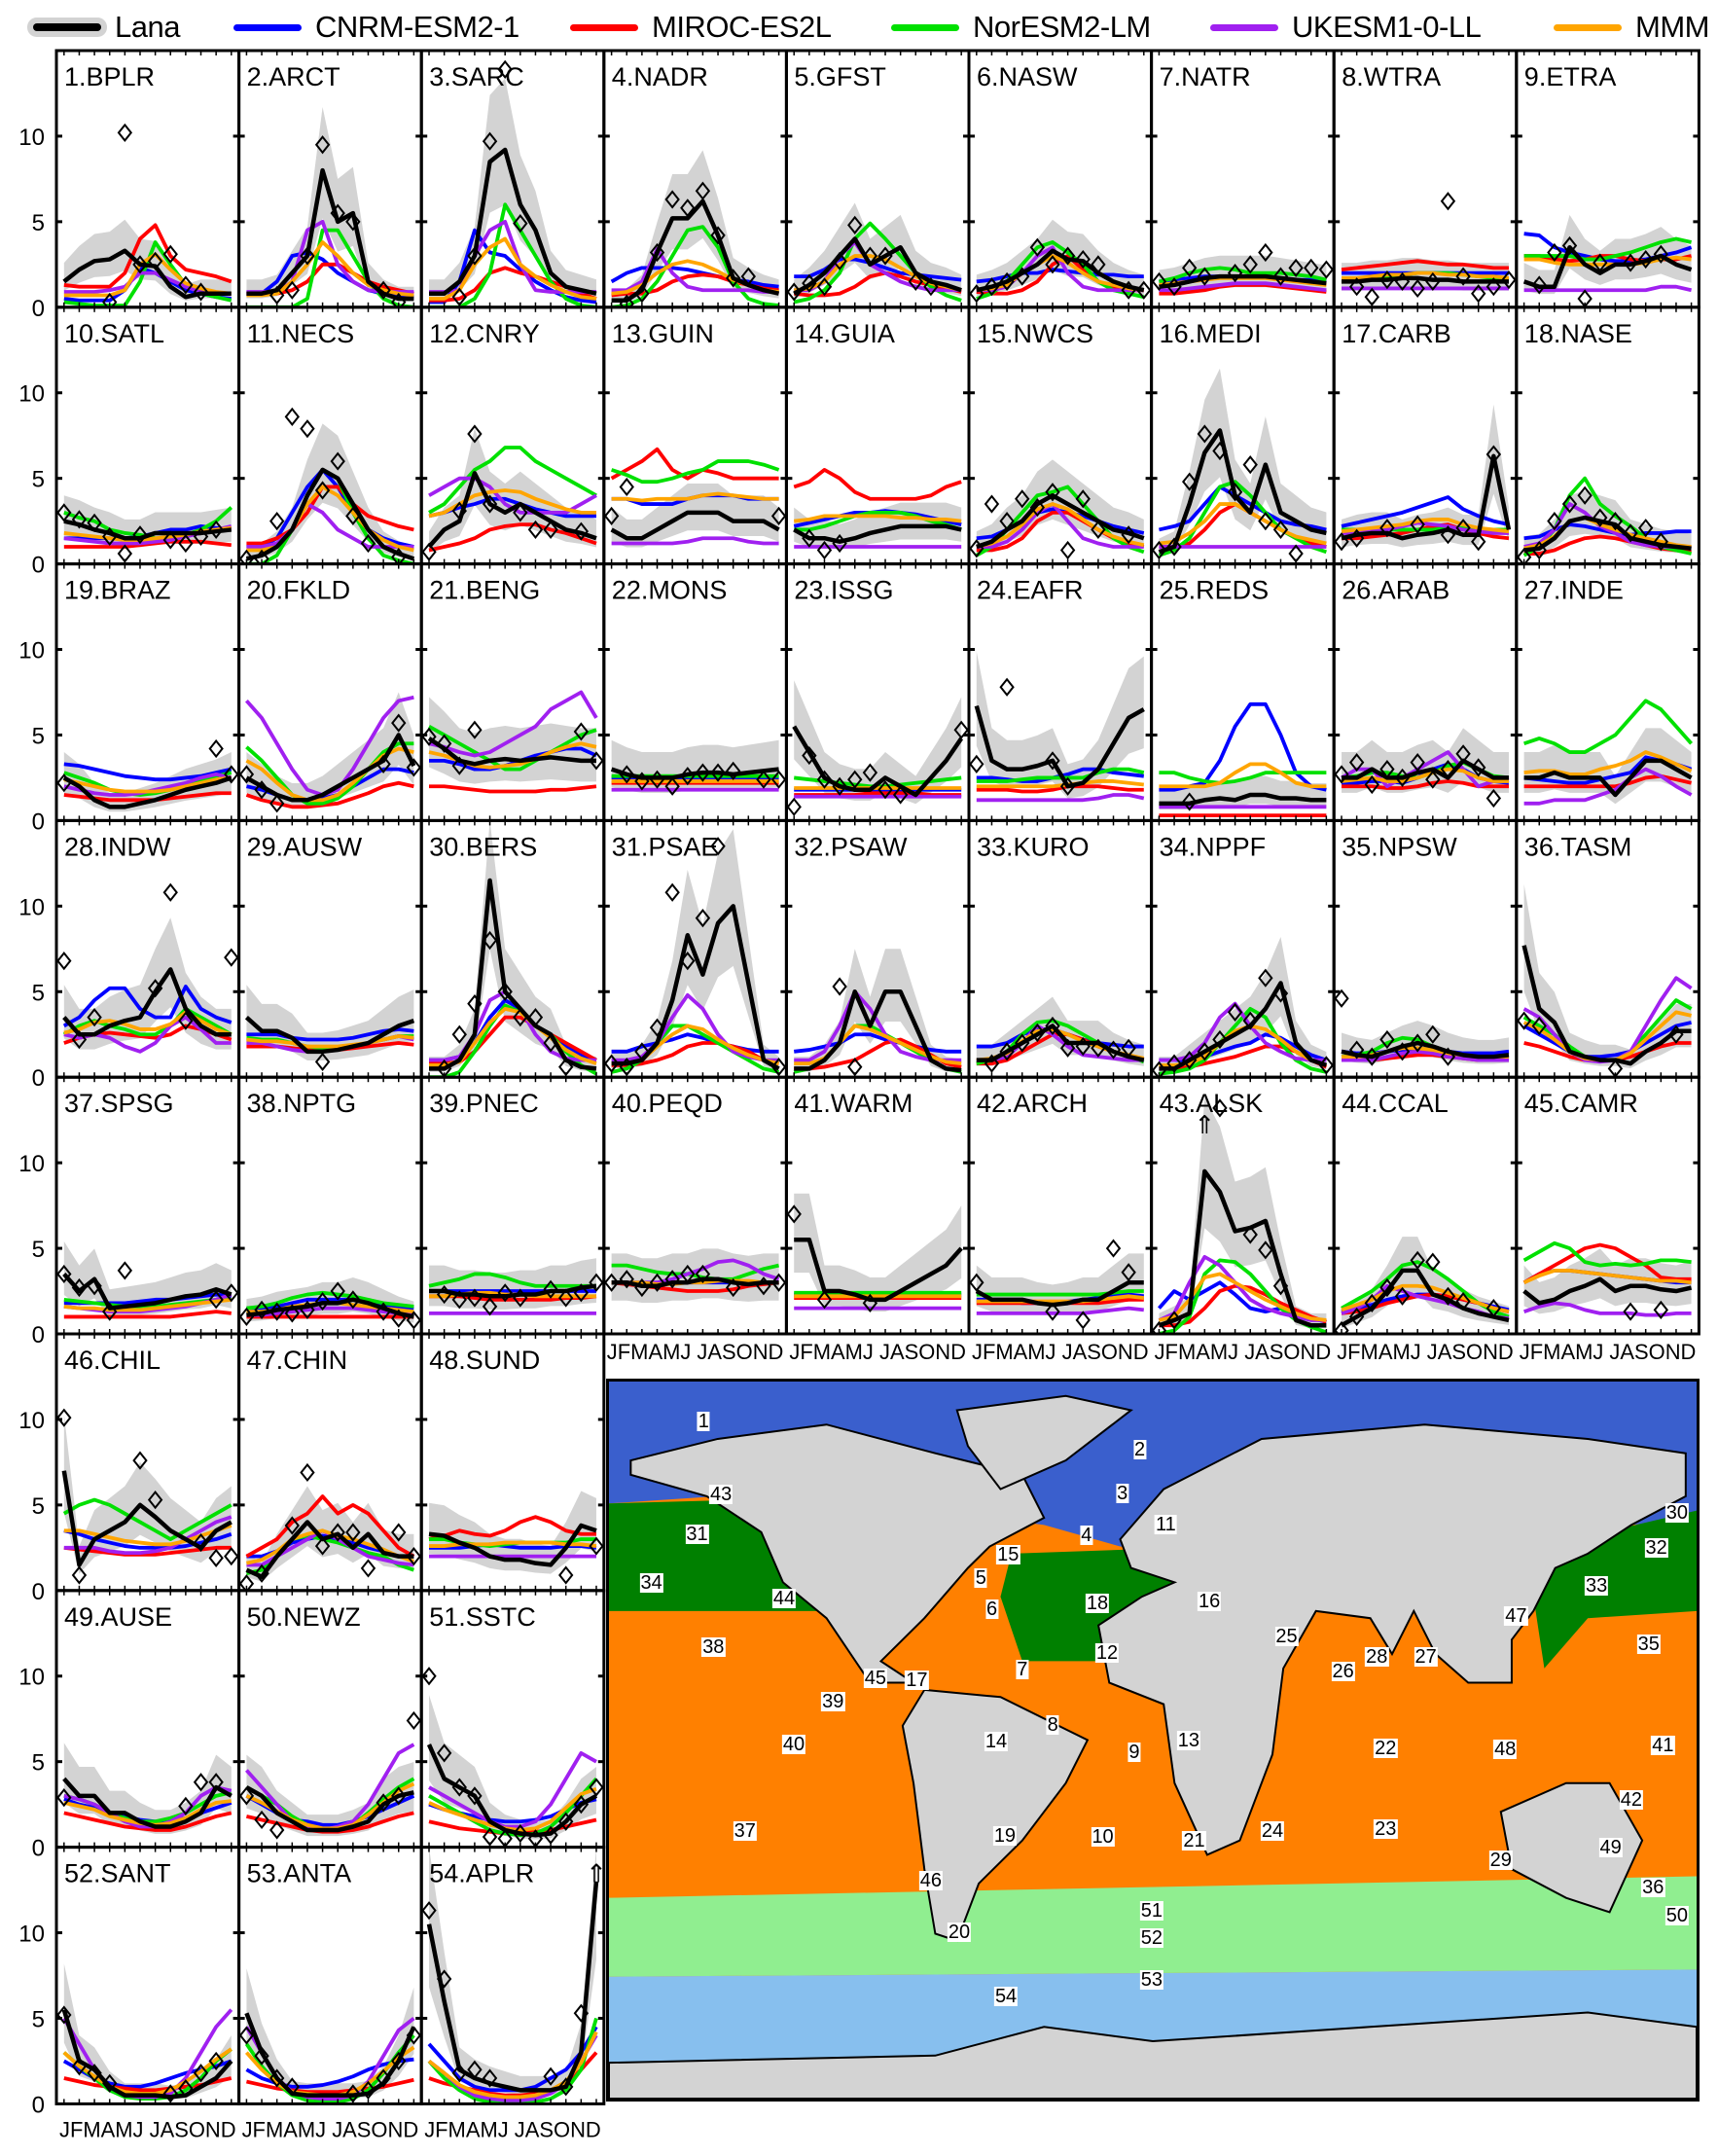 This screenshot has height=2156, width=1718. Describe the element at coordinates (1607, 179) in the screenshot. I see `panel-9-etra: 9.ETRA` at that location.